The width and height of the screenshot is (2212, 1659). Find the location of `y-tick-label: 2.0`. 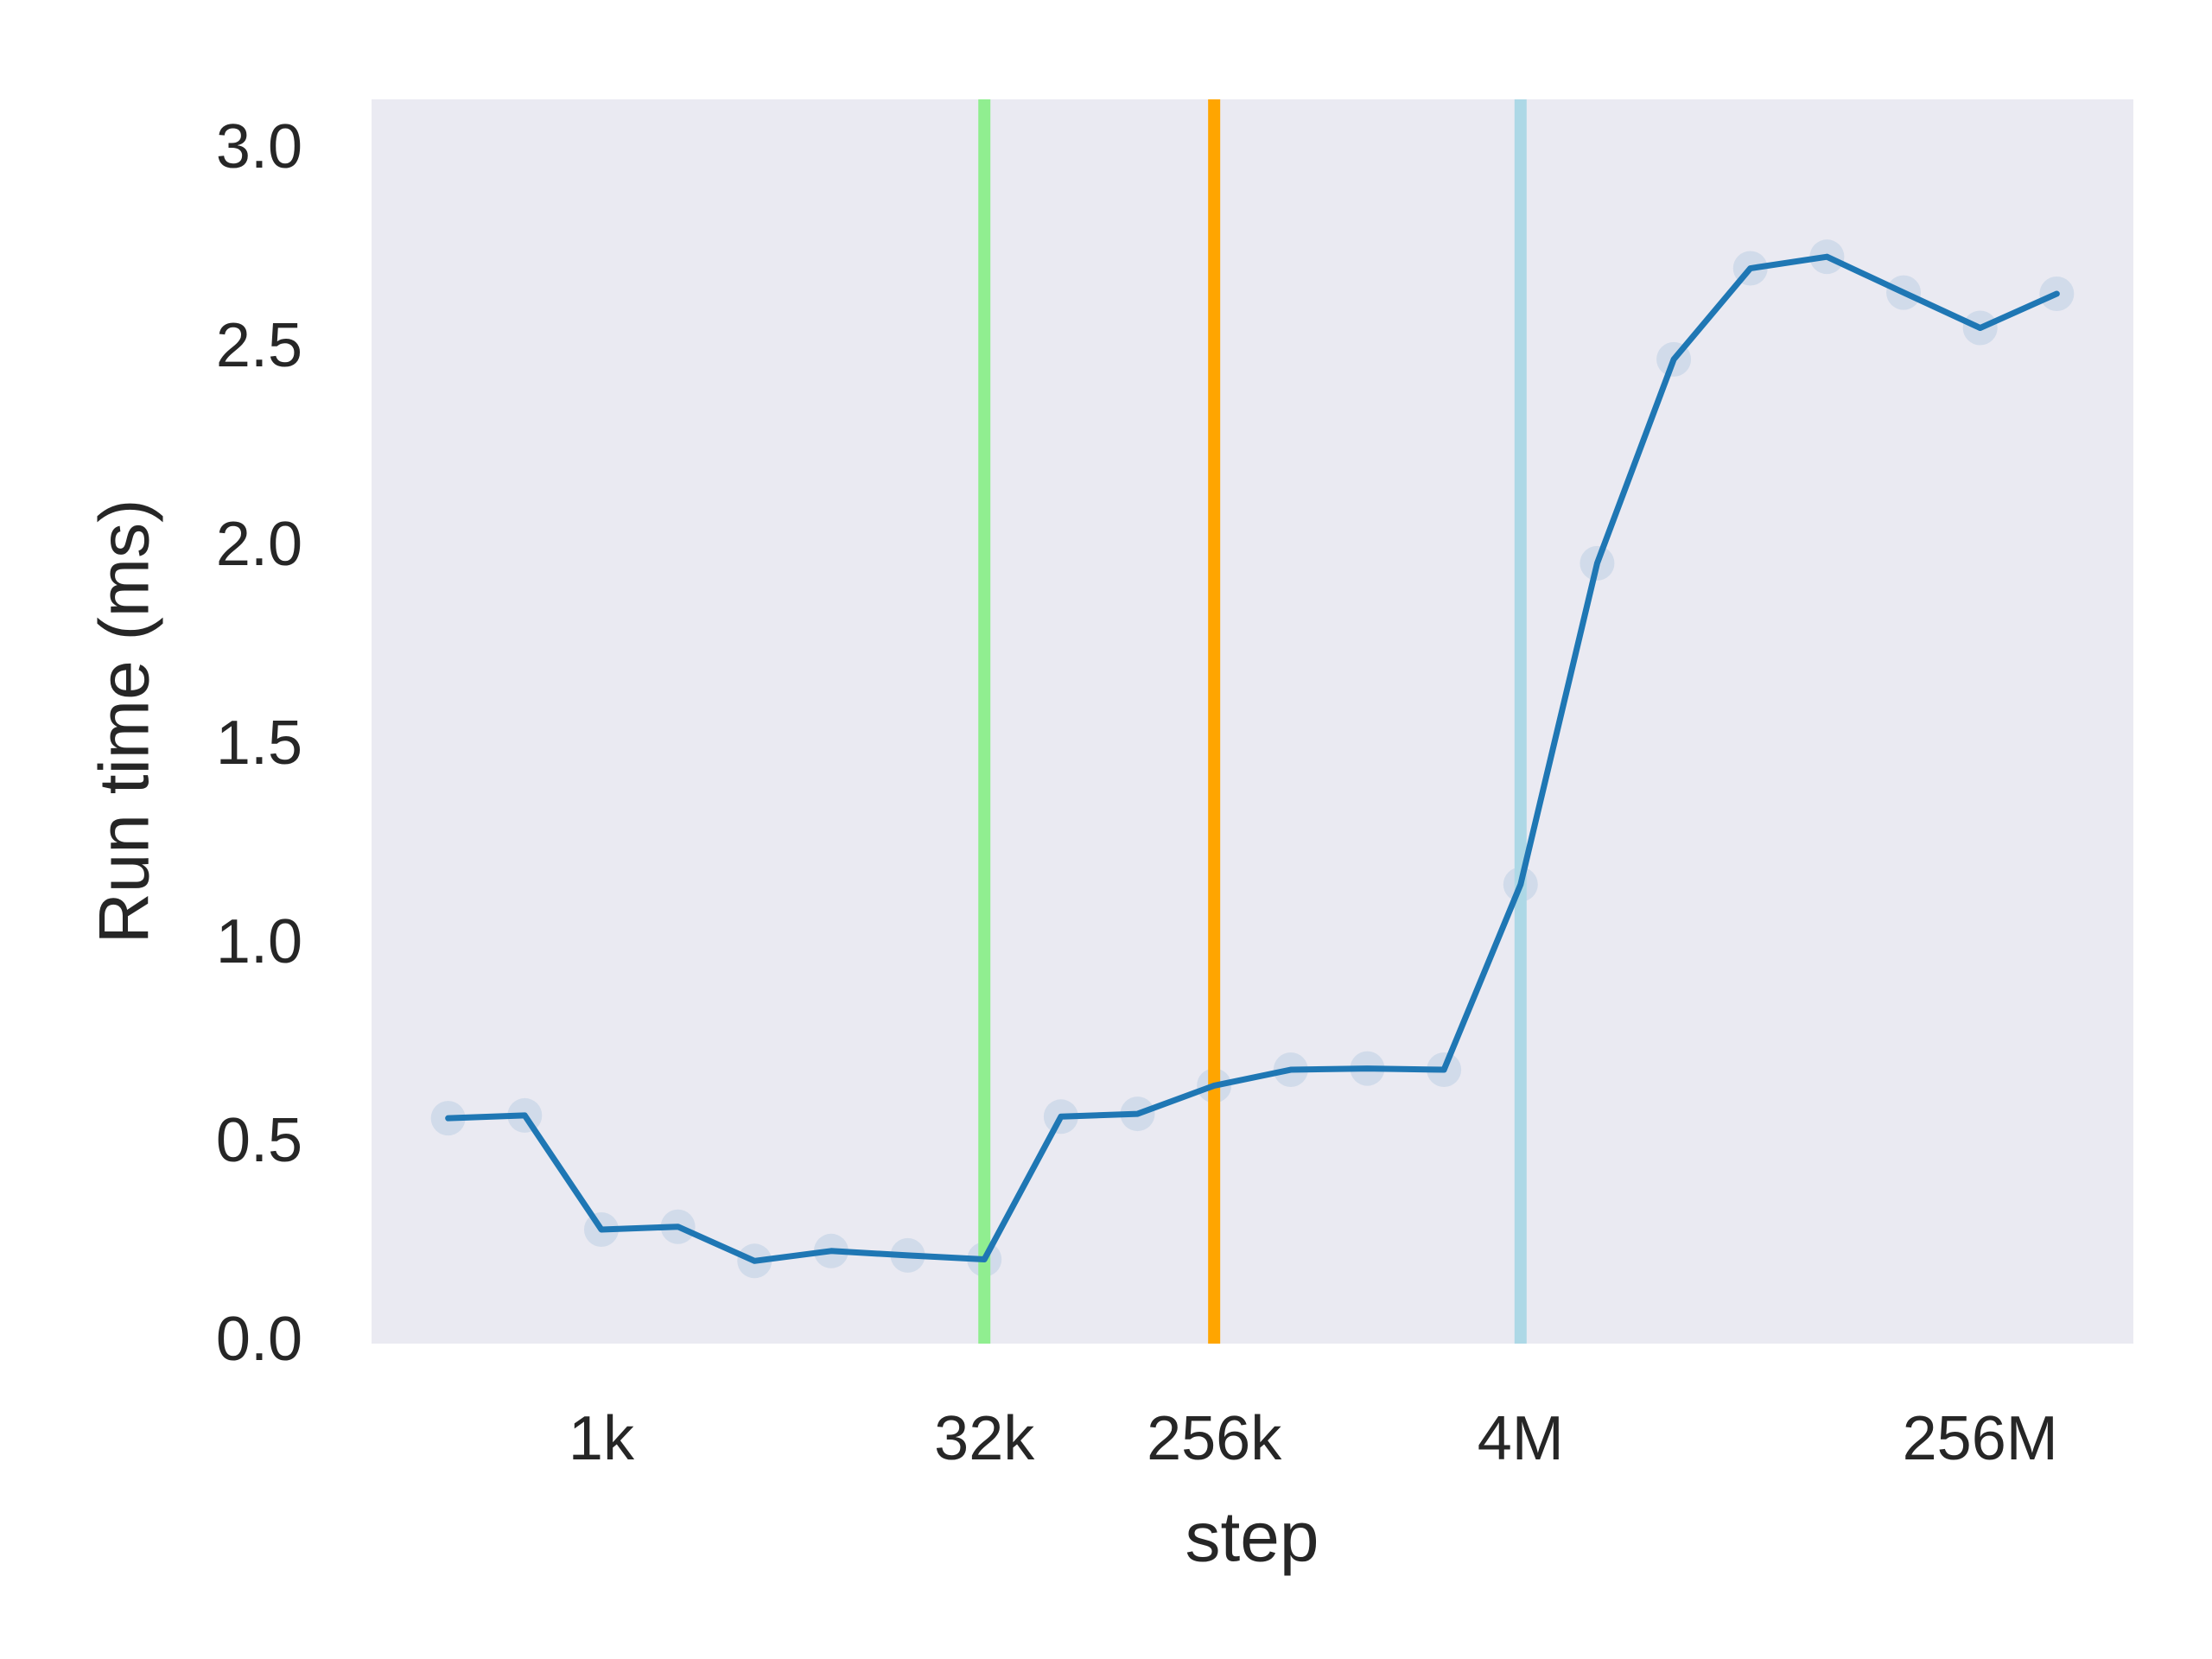

y-tick-label: 2.0 is located at coordinates (259, 544).